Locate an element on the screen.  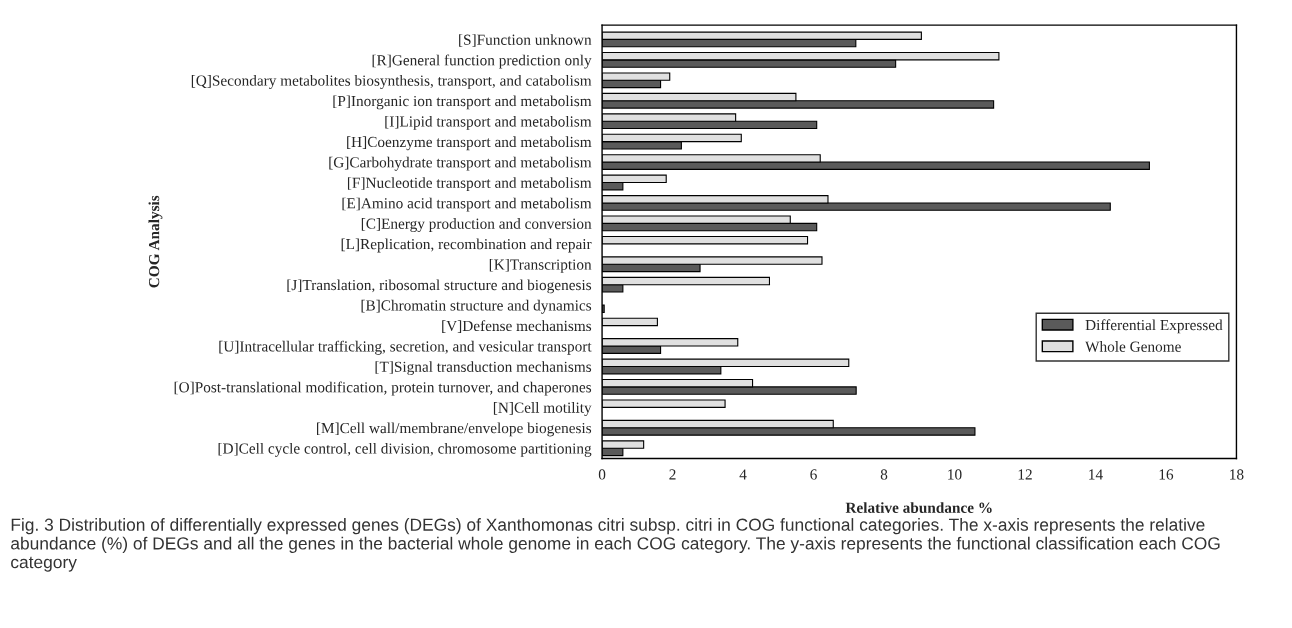
y-tick-label: [O]Post-translational modification, protein turnover, and chaperones is located at coordinates (383, 388).